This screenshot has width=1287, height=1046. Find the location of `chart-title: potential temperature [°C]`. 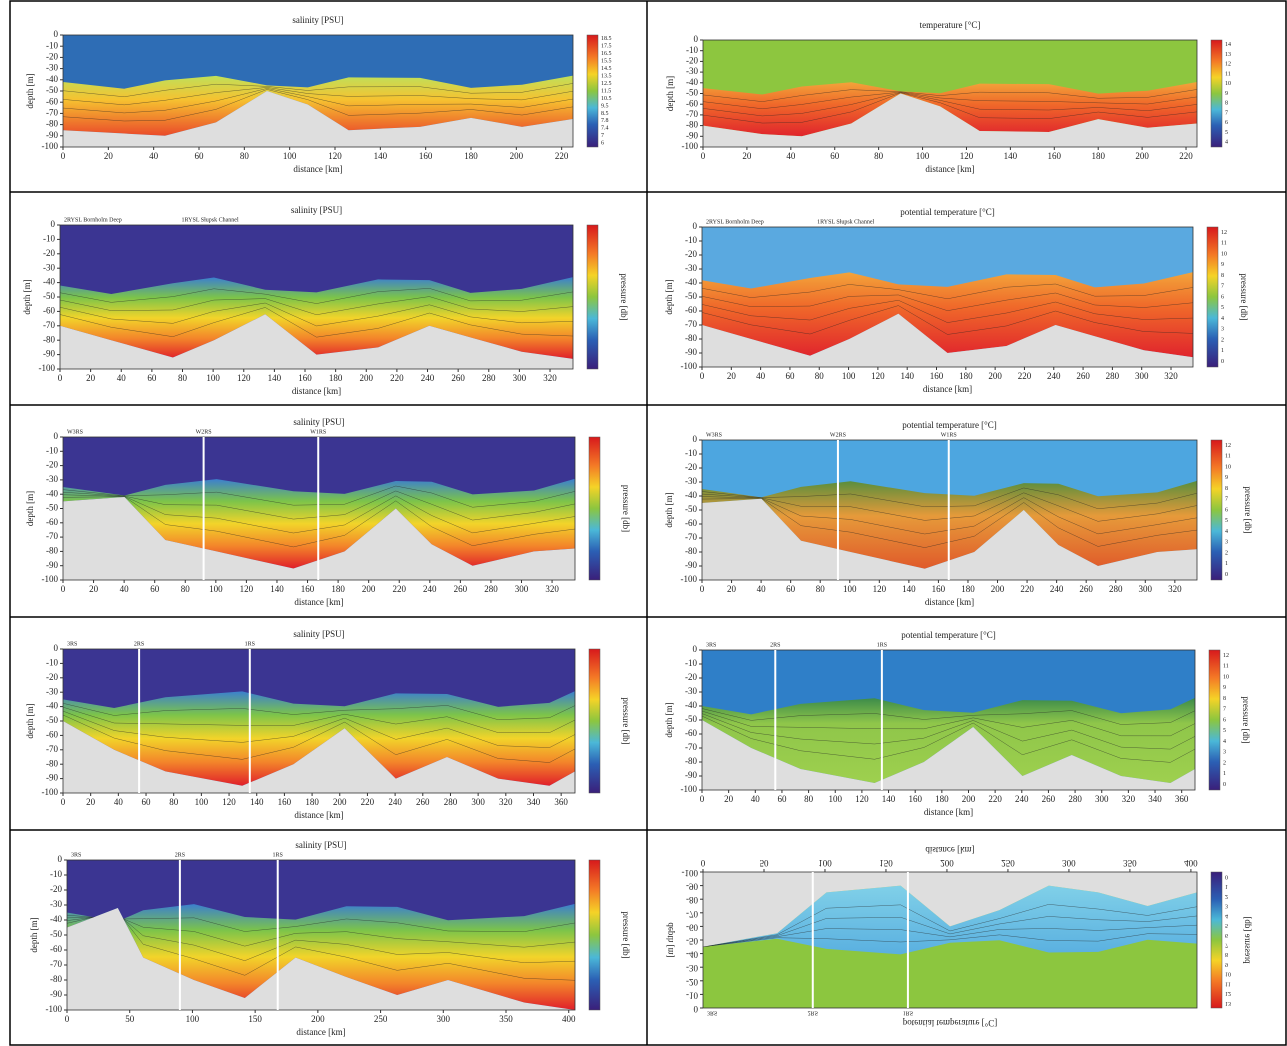

chart-title: potential temperature [°C] is located at coordinates (948, 635).